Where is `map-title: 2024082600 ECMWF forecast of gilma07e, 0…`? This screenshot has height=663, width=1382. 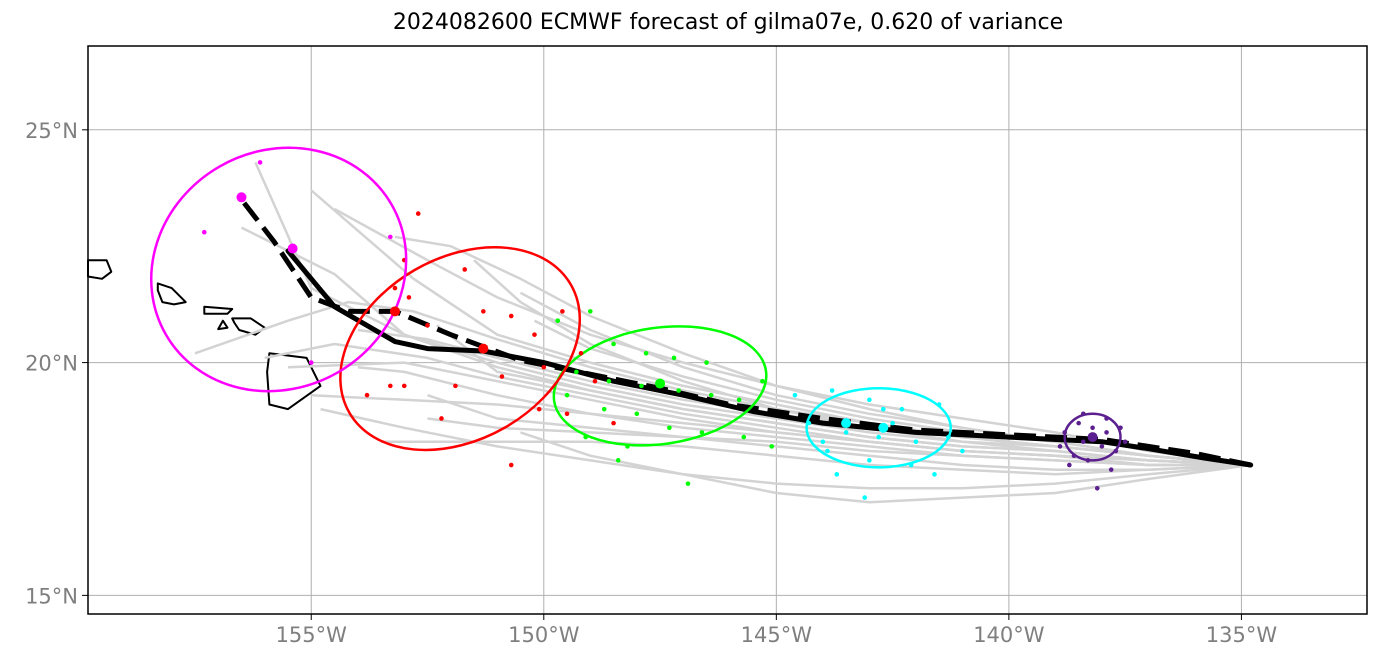
map-title: 2024082600 ECMWF forecast of gilma07e, 0… is located at coordinates (728, 22).